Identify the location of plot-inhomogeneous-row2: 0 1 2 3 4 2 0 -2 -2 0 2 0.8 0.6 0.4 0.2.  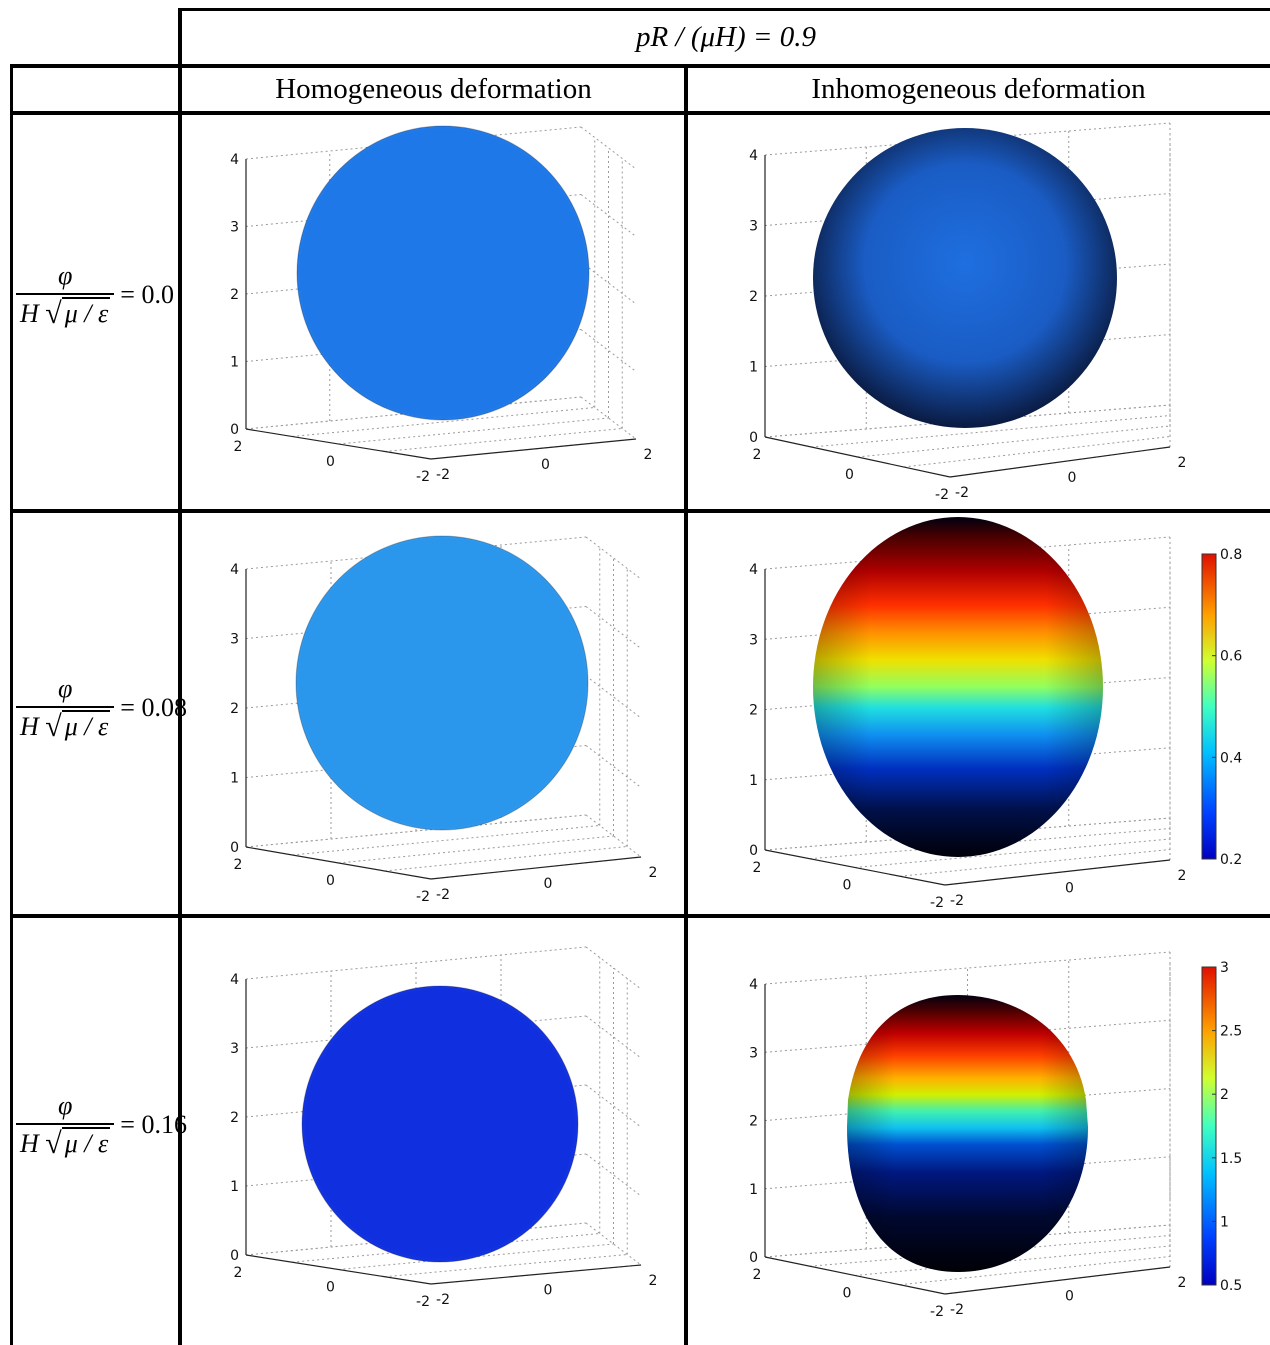
(979, 714).